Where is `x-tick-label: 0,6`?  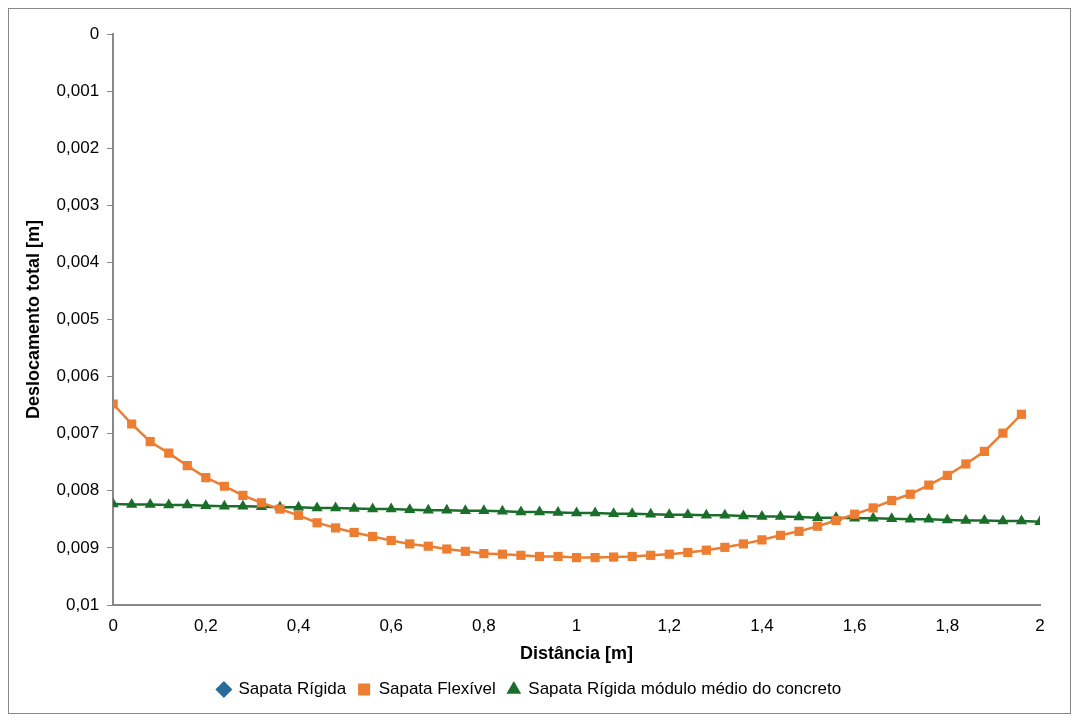
x-tick-label: 0,6 is located at coordinates (391, 625).